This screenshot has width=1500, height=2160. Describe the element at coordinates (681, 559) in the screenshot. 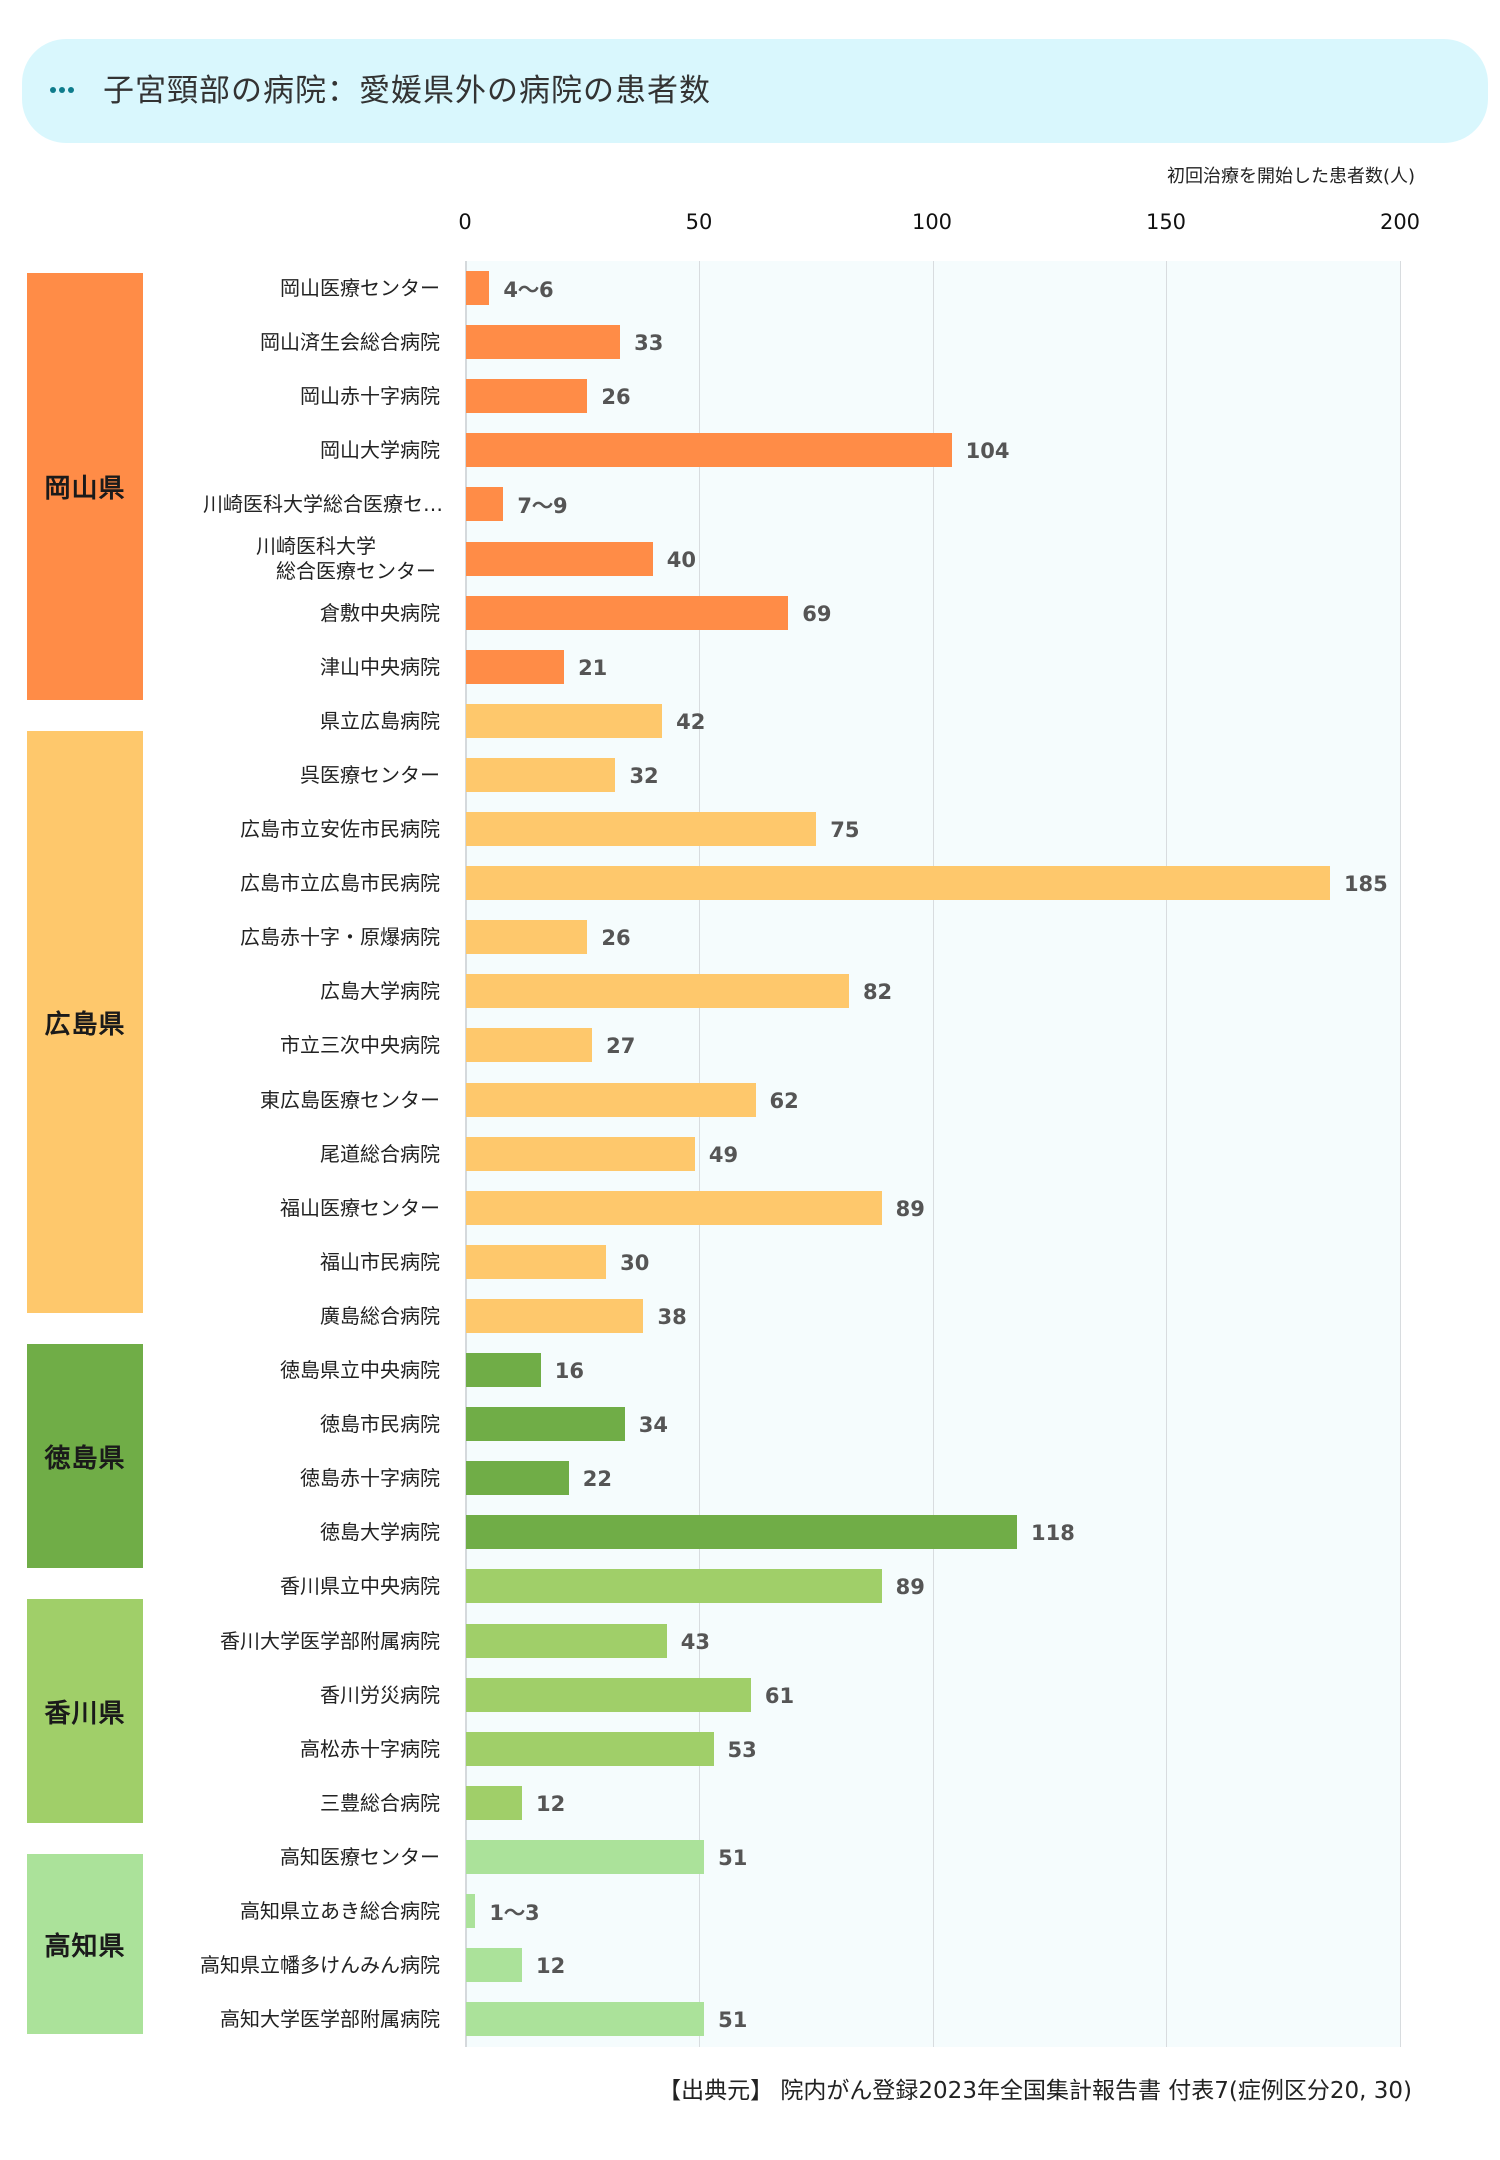

I see `value-label: 40` at that location.